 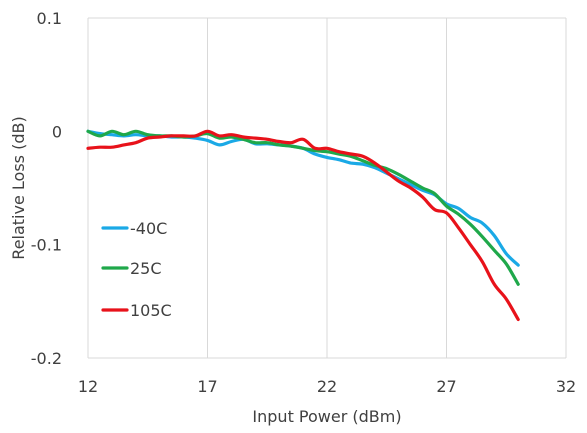 What do you see at coordinates (88, 386) in the screenshot?
I see `x-tick-label: 12` at bounding box center [88, 386].